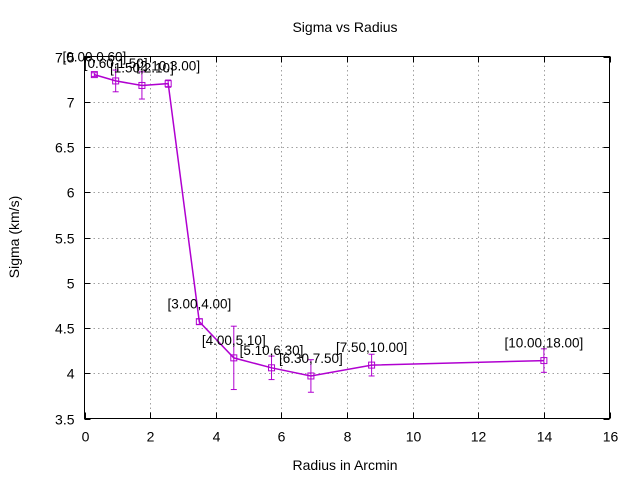 The image size is (640, 480). Describe the element at coordinates (65, 239) in the screenshot. I see `y-tick-label: 5.5` at that location.